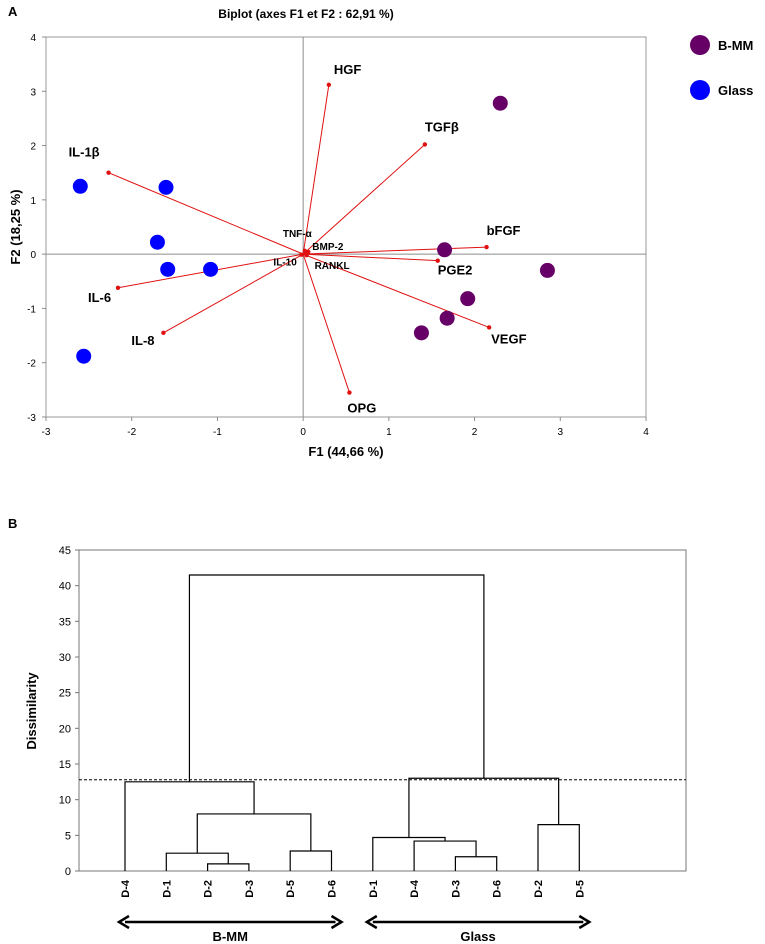 Image resolution: width=765 pixels, height=944 pixels. What do you see at coordinates (65, 801) in the screenshot?
I see `dendrogram-y-tick-label: 10` at bounding box center [65, 801].